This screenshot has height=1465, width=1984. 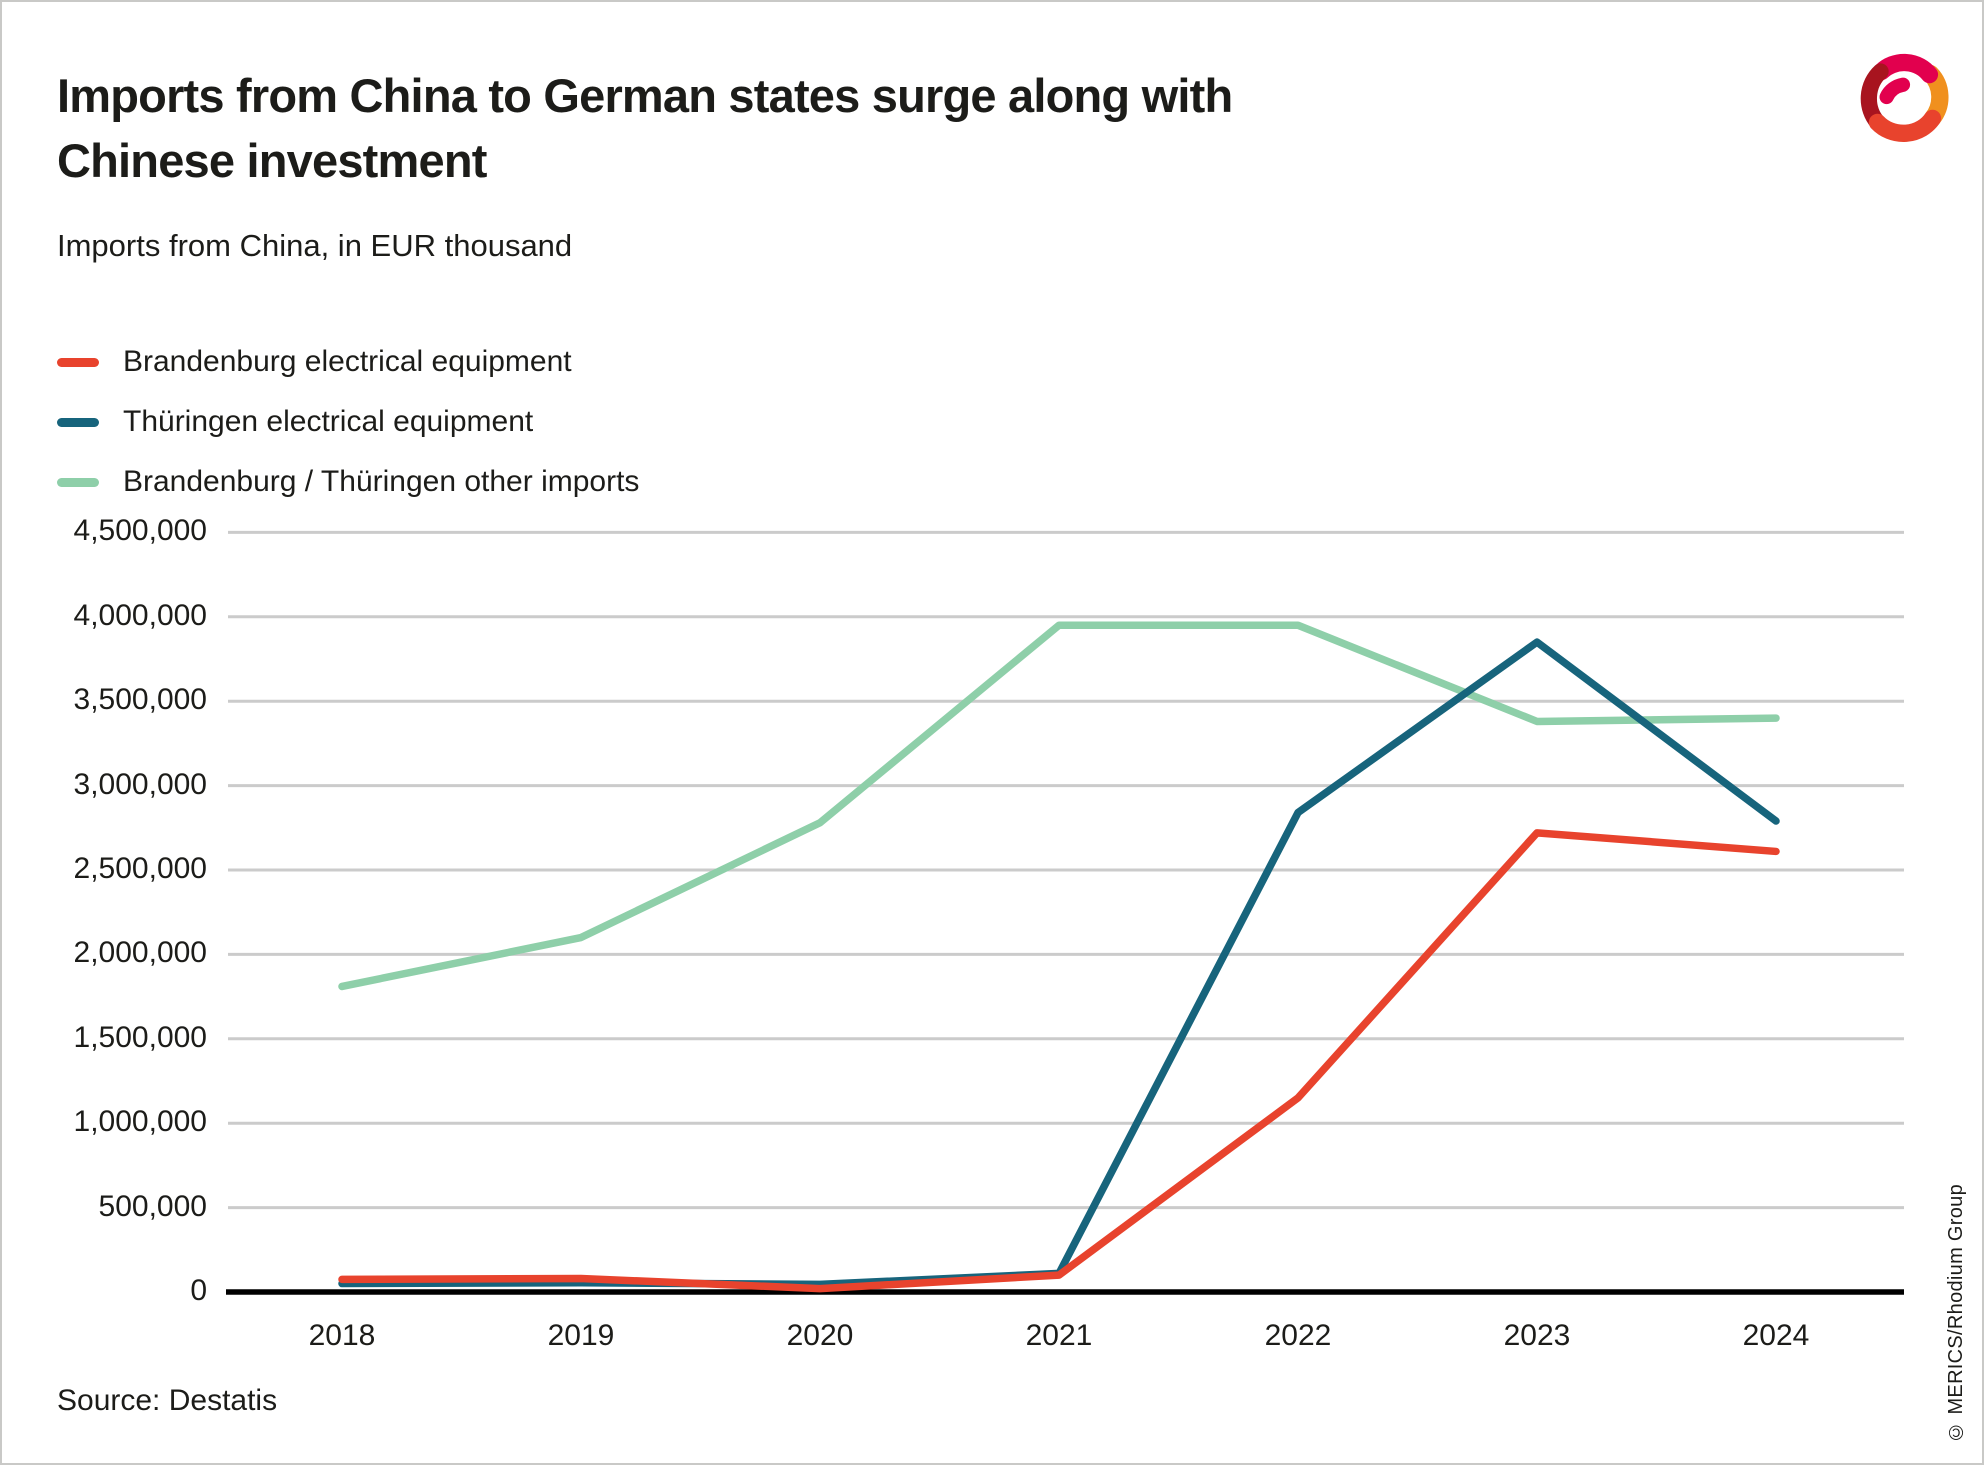 I want to click on copyright-note: © MERICS/Rhodium Group, so click(x=1956, y=1313).